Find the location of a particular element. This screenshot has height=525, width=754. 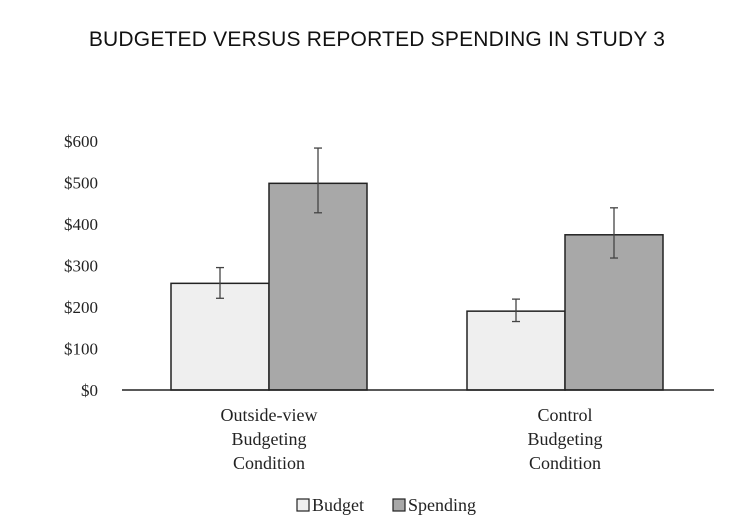

legend-label-spending: Spending is located at coordinates (442, 505).